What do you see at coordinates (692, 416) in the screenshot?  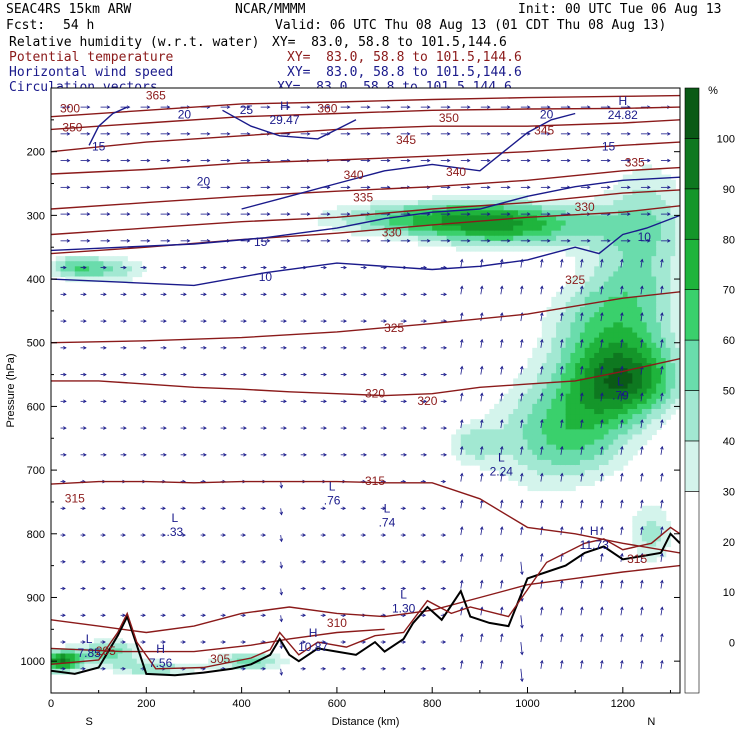 I see `colorbar-swatch` at bounding box center [692, 416].